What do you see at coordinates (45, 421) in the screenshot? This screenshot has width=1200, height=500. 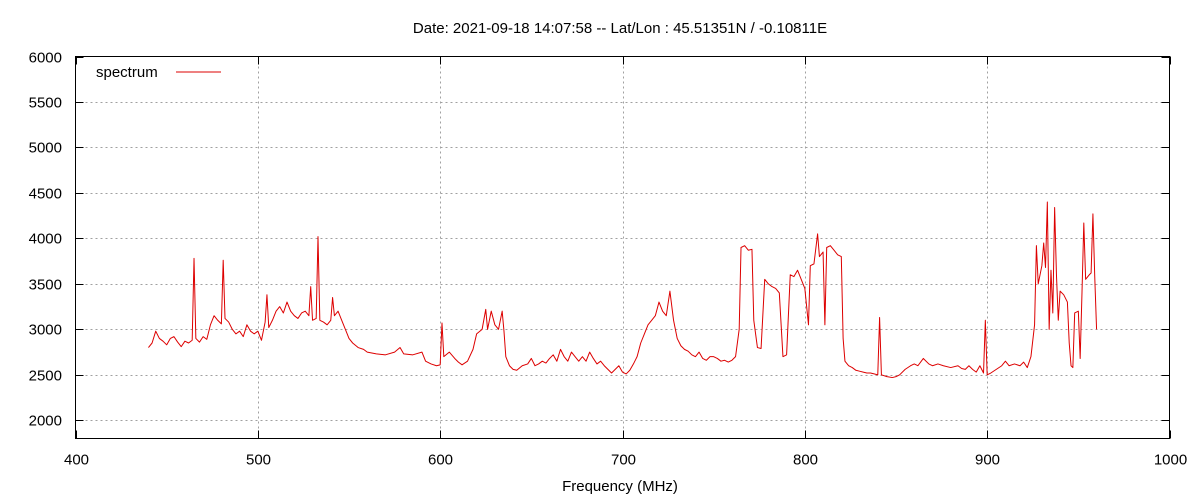 I see `y-tick-label-2000: 2000` at bounding box center [45, 421].